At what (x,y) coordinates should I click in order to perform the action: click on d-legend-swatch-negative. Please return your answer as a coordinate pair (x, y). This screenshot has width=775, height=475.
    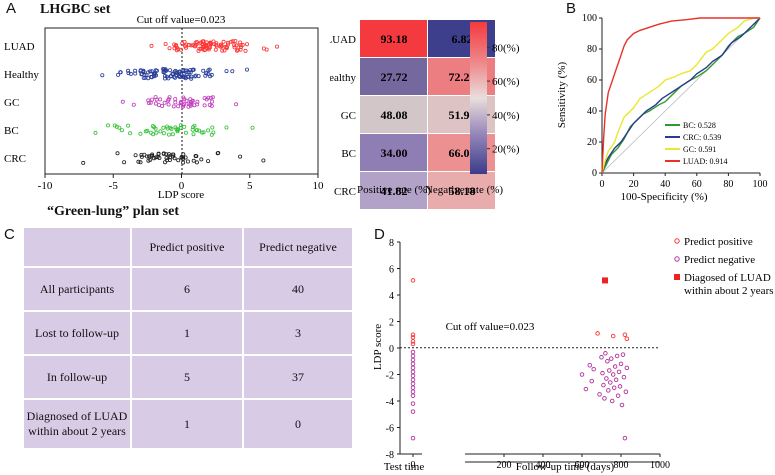
    Looking at the image, I should click on (677, 259).